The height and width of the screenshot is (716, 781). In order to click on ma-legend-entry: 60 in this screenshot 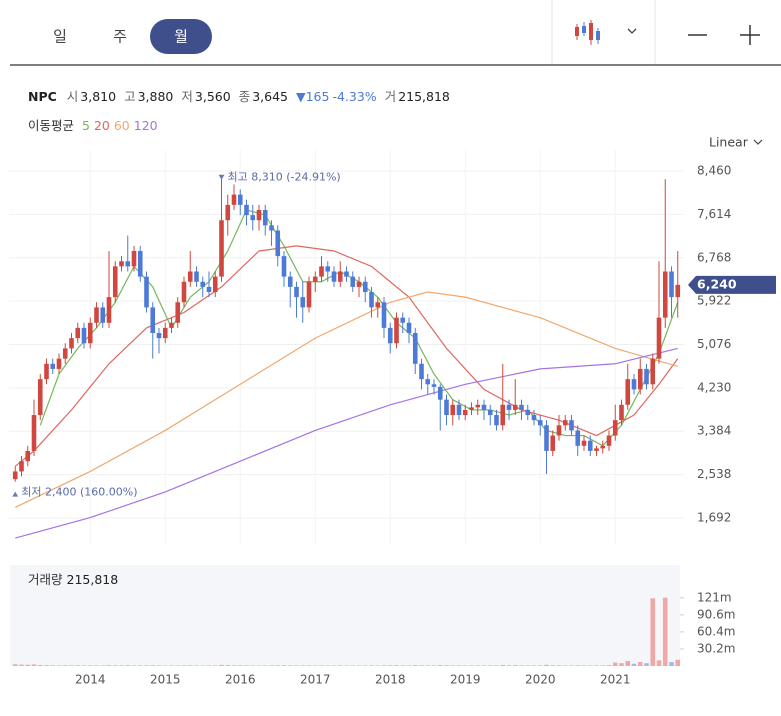, I will do `click(122, 125)`.